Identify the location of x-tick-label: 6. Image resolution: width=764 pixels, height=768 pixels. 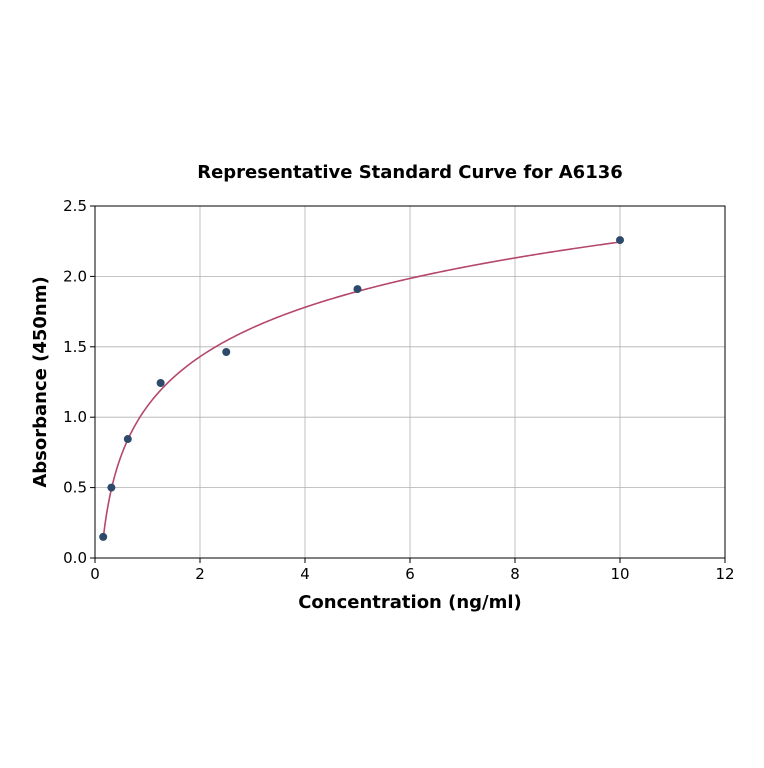
(410, 574).